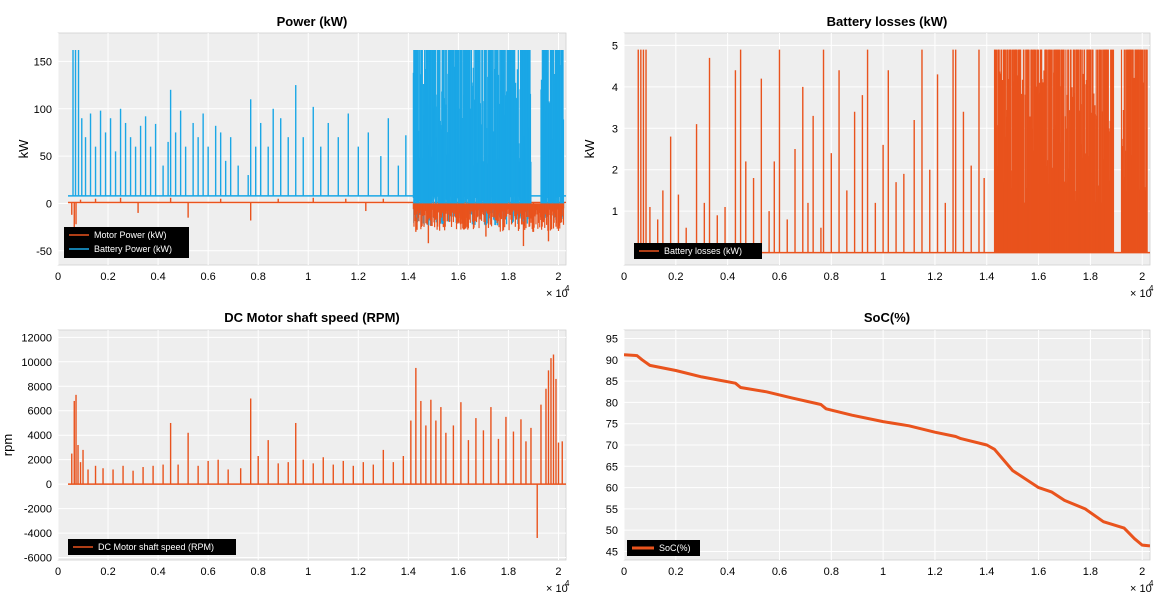 The image size is (1159, 598). What do you see at coordinates (43, 62) in the screenshot?
I see `y-tick-label: 150` at bounding box center [43, 62].